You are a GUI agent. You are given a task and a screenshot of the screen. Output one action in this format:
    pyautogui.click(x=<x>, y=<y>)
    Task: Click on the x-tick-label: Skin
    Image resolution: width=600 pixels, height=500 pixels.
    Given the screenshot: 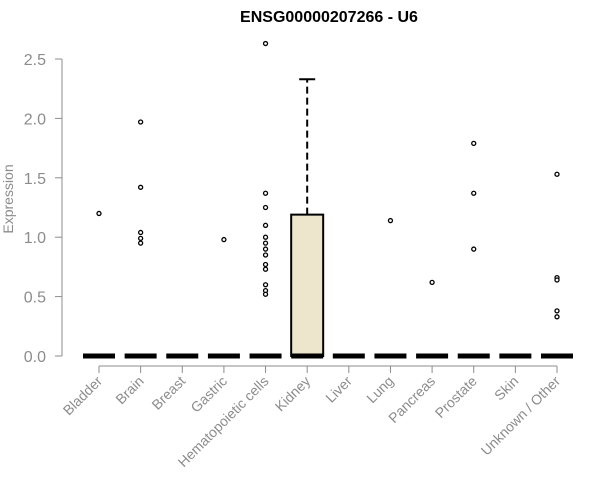 What is the action you would take?
    pyautogui.click(x=506, y=388)
    